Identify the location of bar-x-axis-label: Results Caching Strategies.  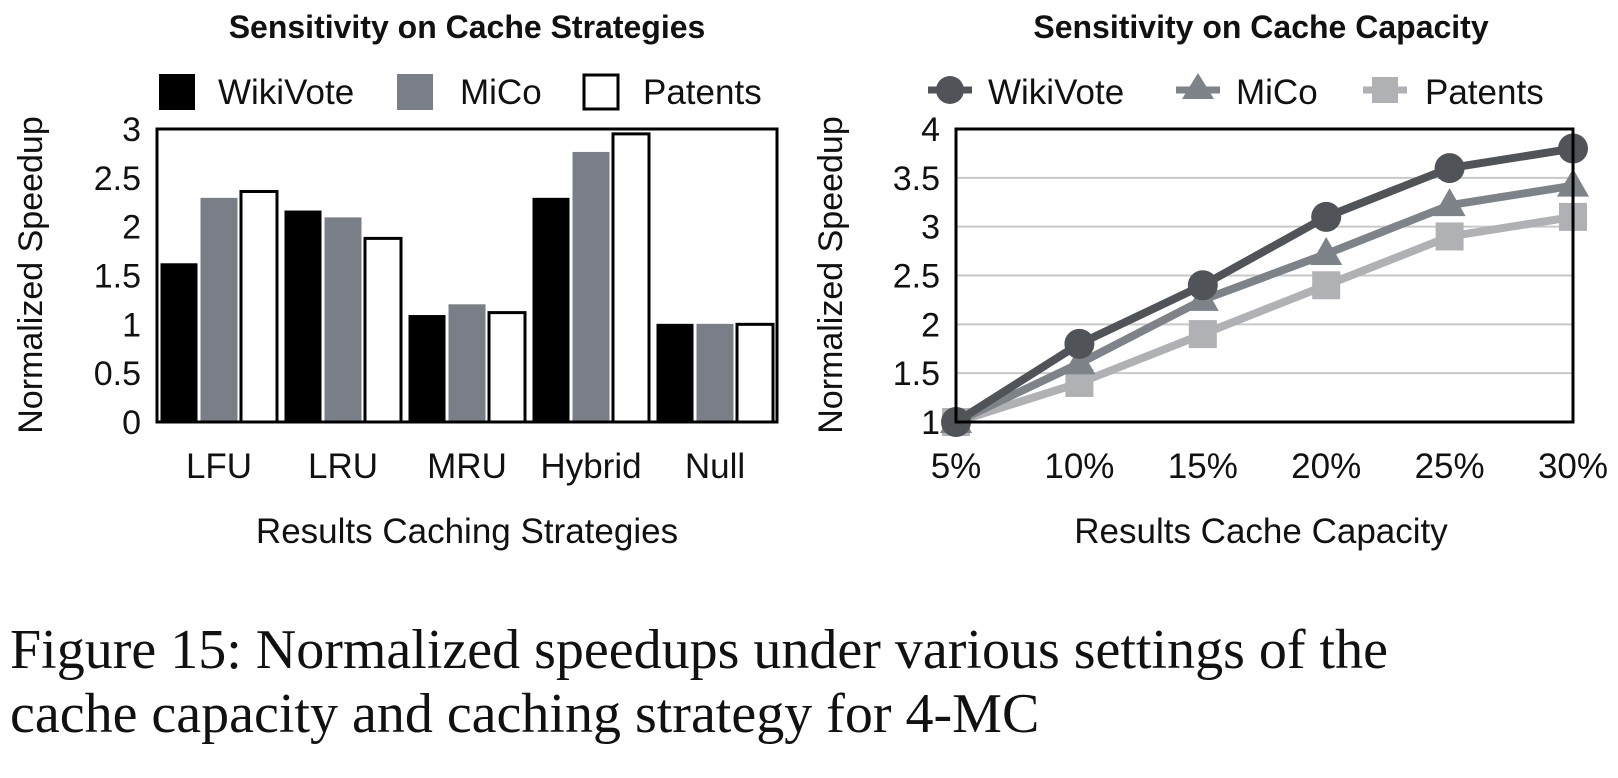
(467, 531).